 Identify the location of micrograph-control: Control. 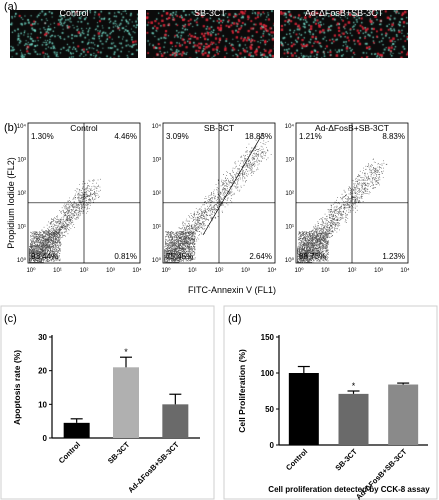
(74, 34).